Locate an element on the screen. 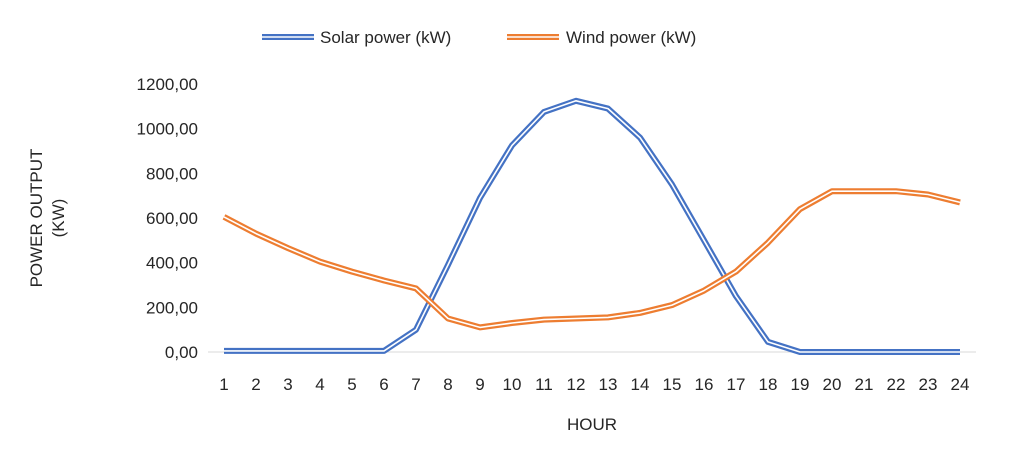 This screenshot has width=1016, height=453. x-tick-label: 2 is located at coordinates (255, 384).